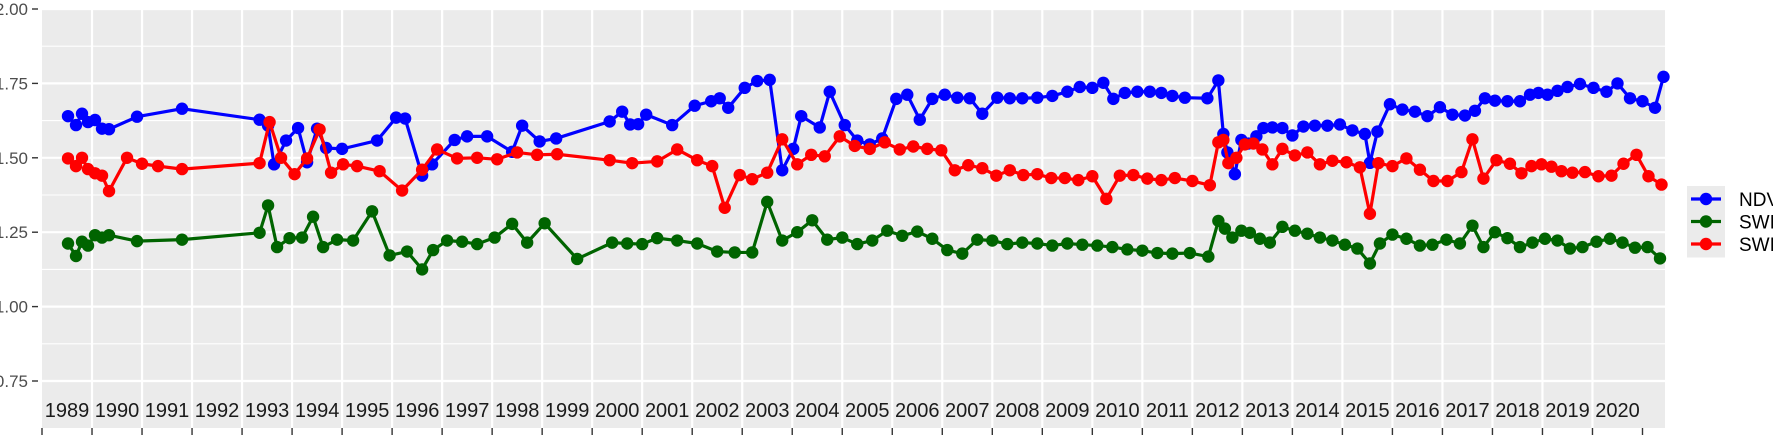  Describe the element at coordinates (14, 381) in the screenshot. I see `y-axis-tick-label: 0.75` at that location.